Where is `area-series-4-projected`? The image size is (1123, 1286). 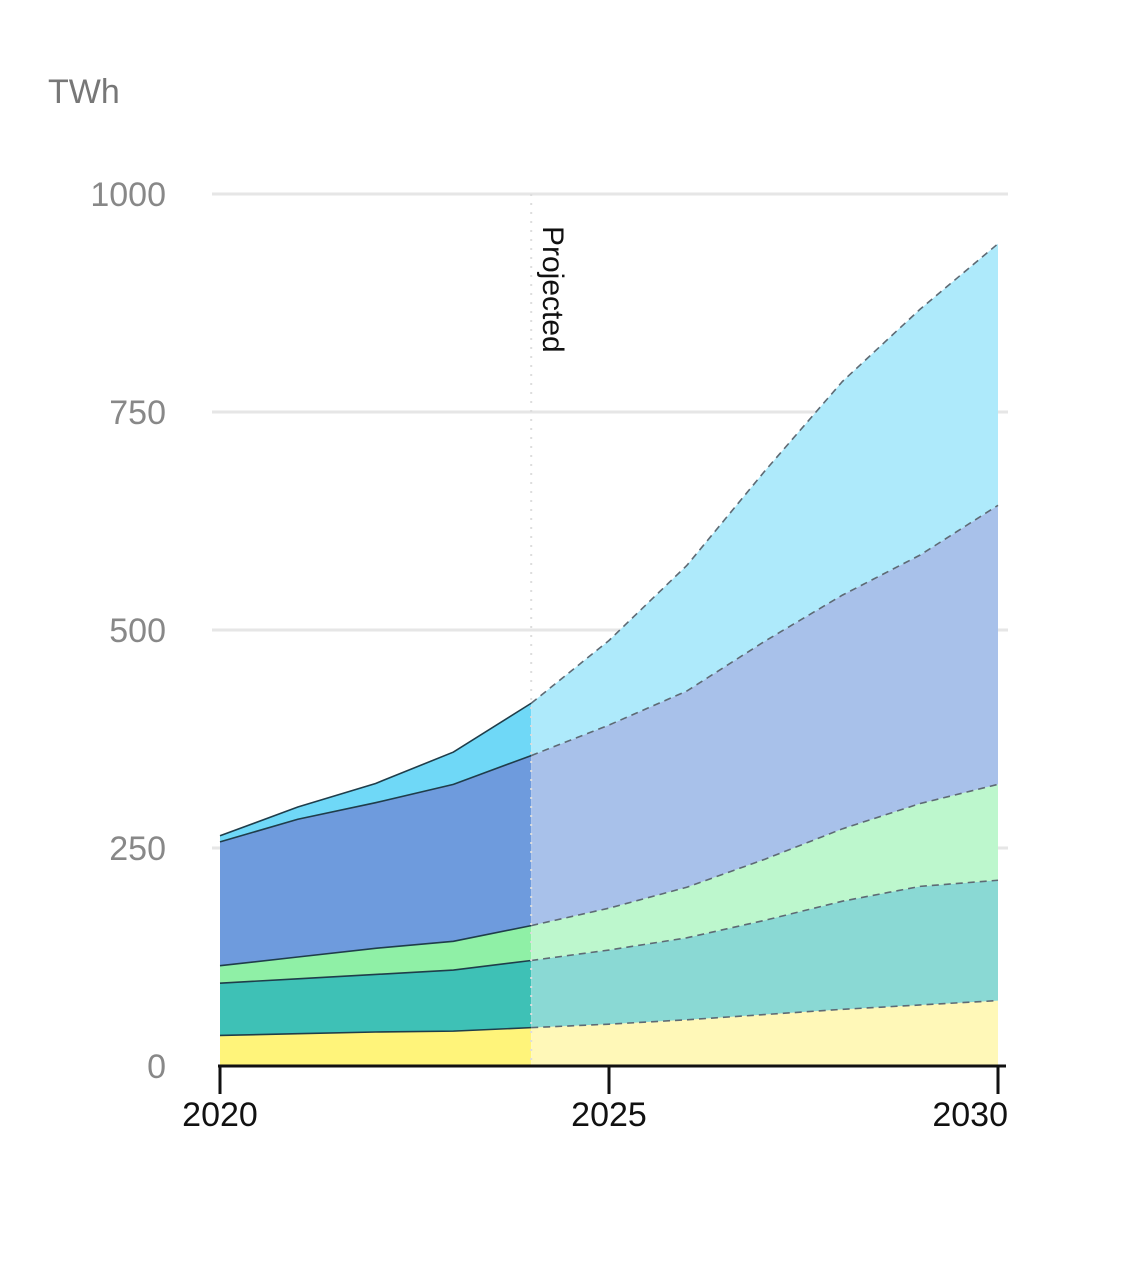 area-series-4-projected is located at coordinates (764, 715).